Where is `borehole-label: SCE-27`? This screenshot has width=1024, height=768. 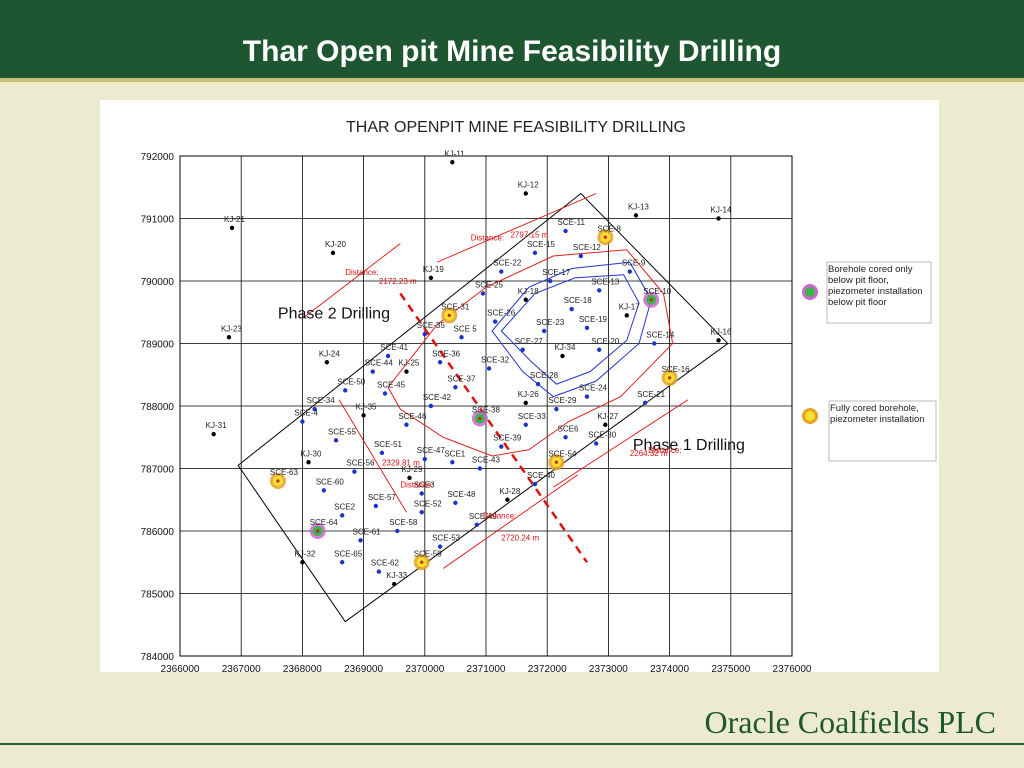 borehole-label: SCE-27 is located at coordinates (529, 341).